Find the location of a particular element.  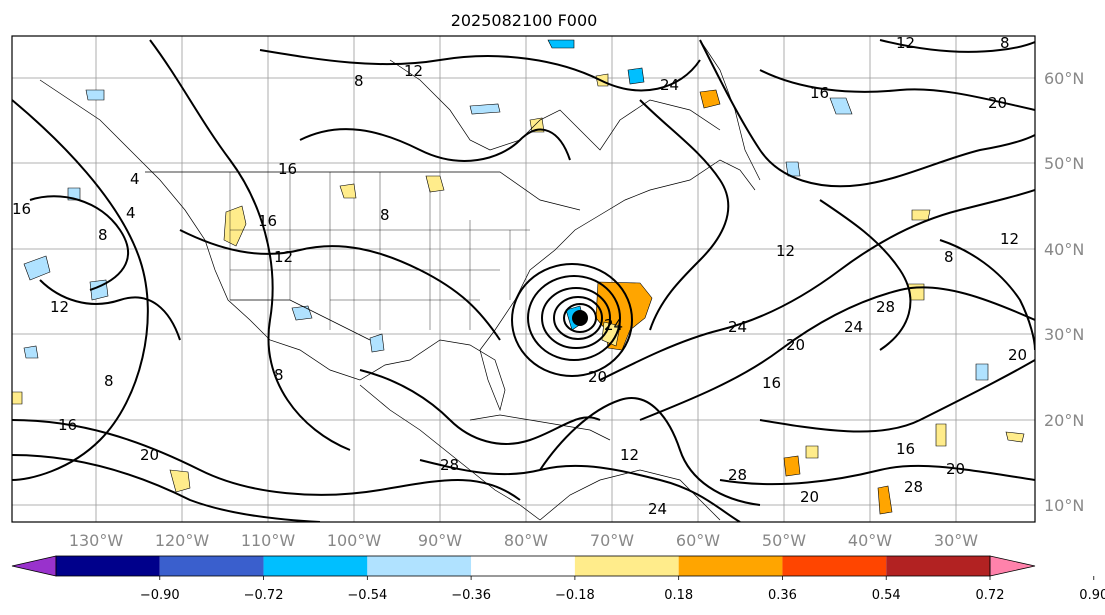

latitude-labels: 60°N 50°N 40°N 30°N 20°N 10°N is located at coordinates (1064, 292).